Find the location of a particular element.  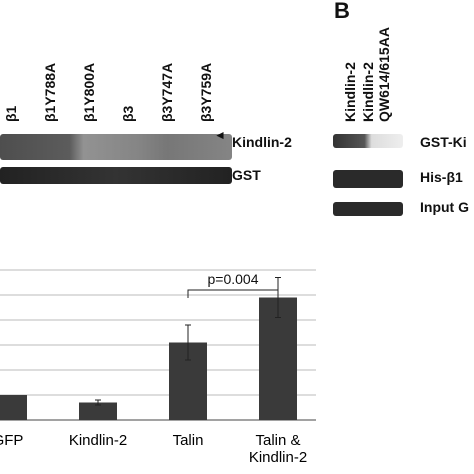

lane-label: β3Y747A is located at coordinates (167, 92).